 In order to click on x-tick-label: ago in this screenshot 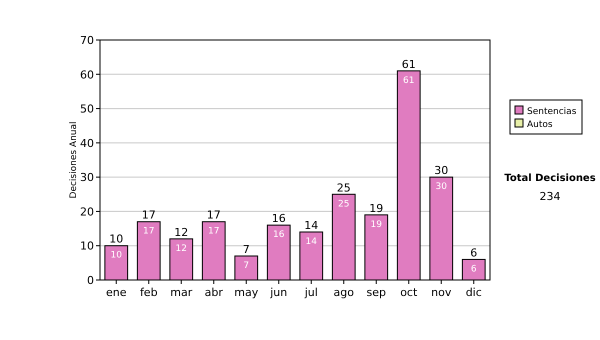, I will do `click(344, 292)`.